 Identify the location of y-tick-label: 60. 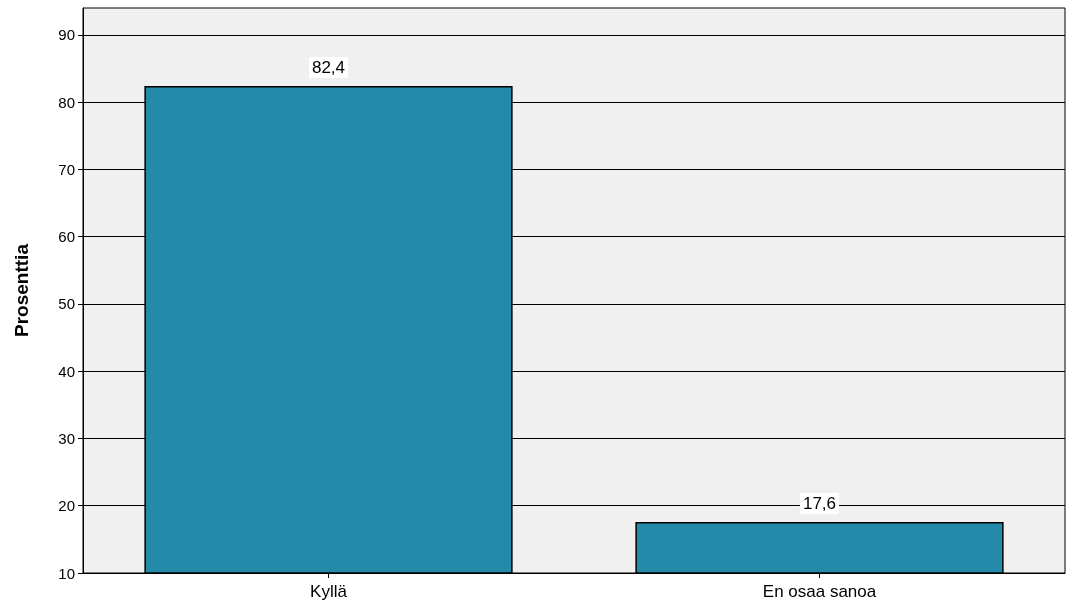
(66, 237).